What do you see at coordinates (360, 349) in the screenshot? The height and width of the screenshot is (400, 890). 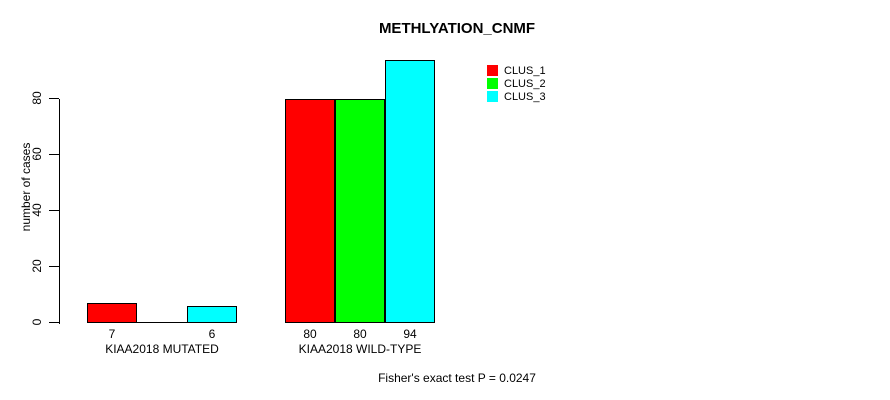 I see `group-label: KIAA2018 WILD-TYPE` at bounding box center [360, 349].